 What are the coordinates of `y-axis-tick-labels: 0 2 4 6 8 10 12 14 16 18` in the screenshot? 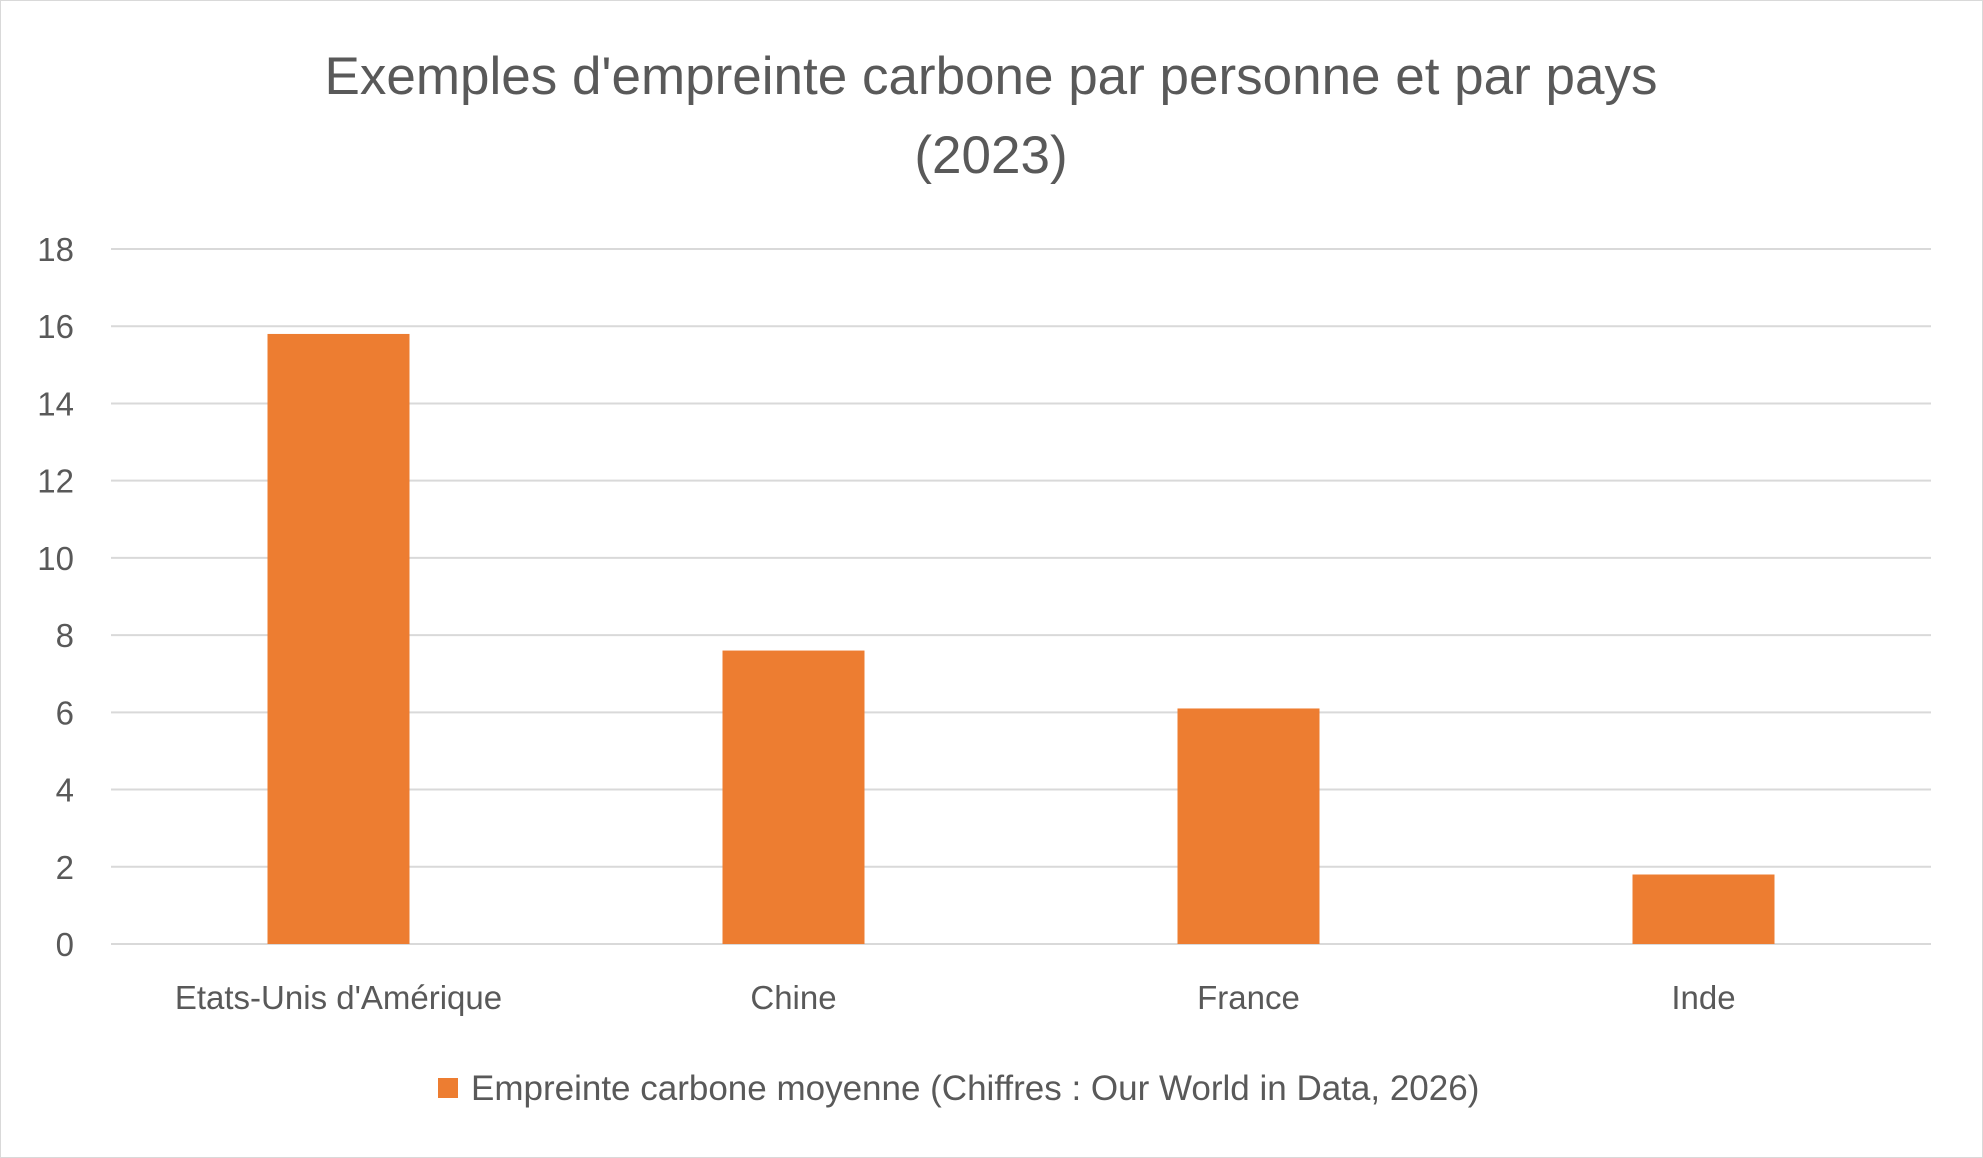 It's located at (55, 597).